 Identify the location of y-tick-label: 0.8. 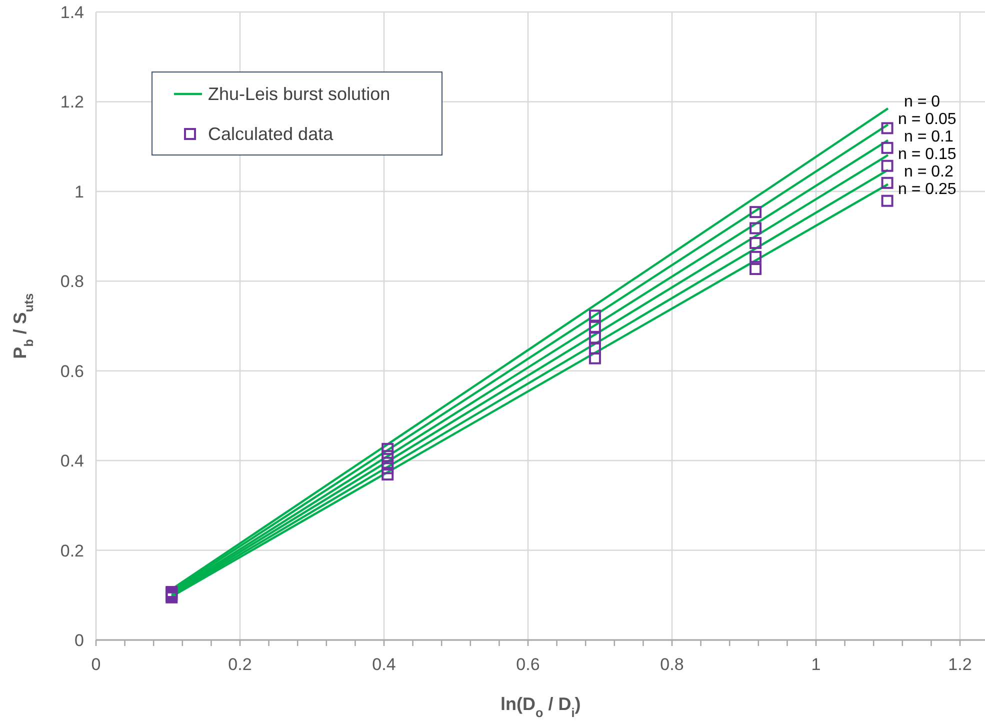
(72, 282).